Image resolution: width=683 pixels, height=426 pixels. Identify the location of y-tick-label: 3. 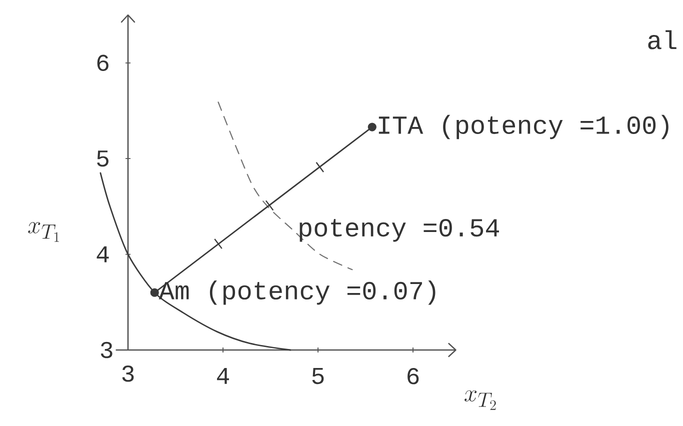
(106, 350).